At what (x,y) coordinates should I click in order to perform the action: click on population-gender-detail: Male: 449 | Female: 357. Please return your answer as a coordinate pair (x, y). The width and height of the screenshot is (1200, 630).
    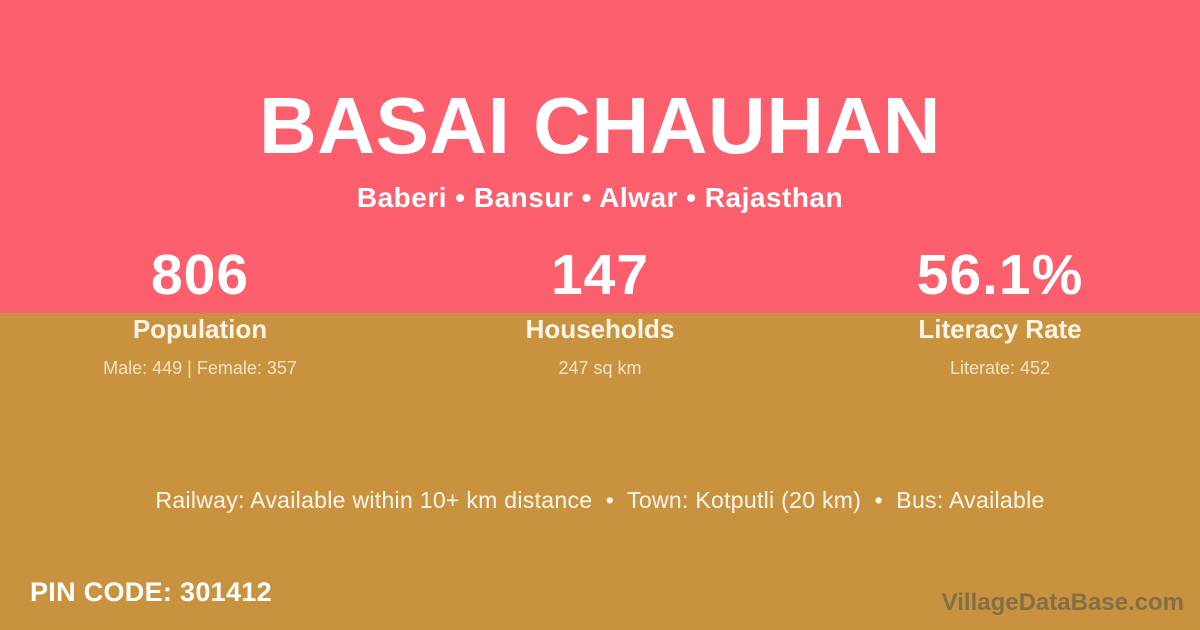
    Looking at the image, I should click on (200, 368).